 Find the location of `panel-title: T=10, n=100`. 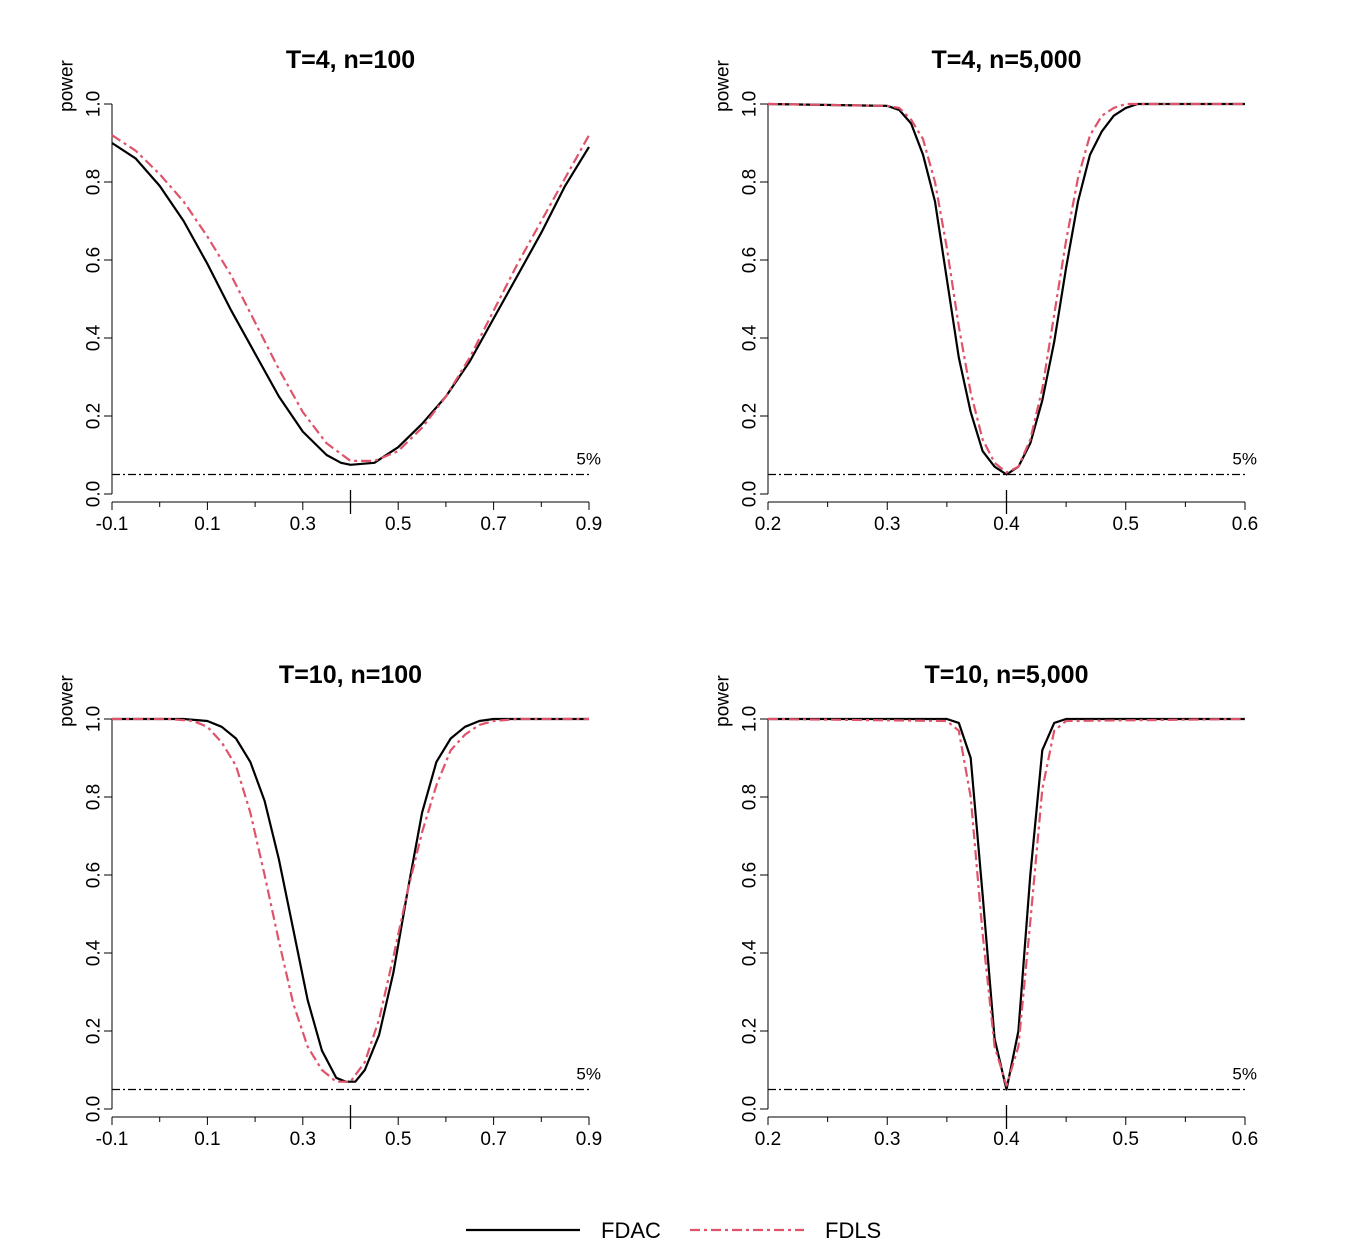

panel-title: T=10, n=100 is located at coordinates (350, 675).